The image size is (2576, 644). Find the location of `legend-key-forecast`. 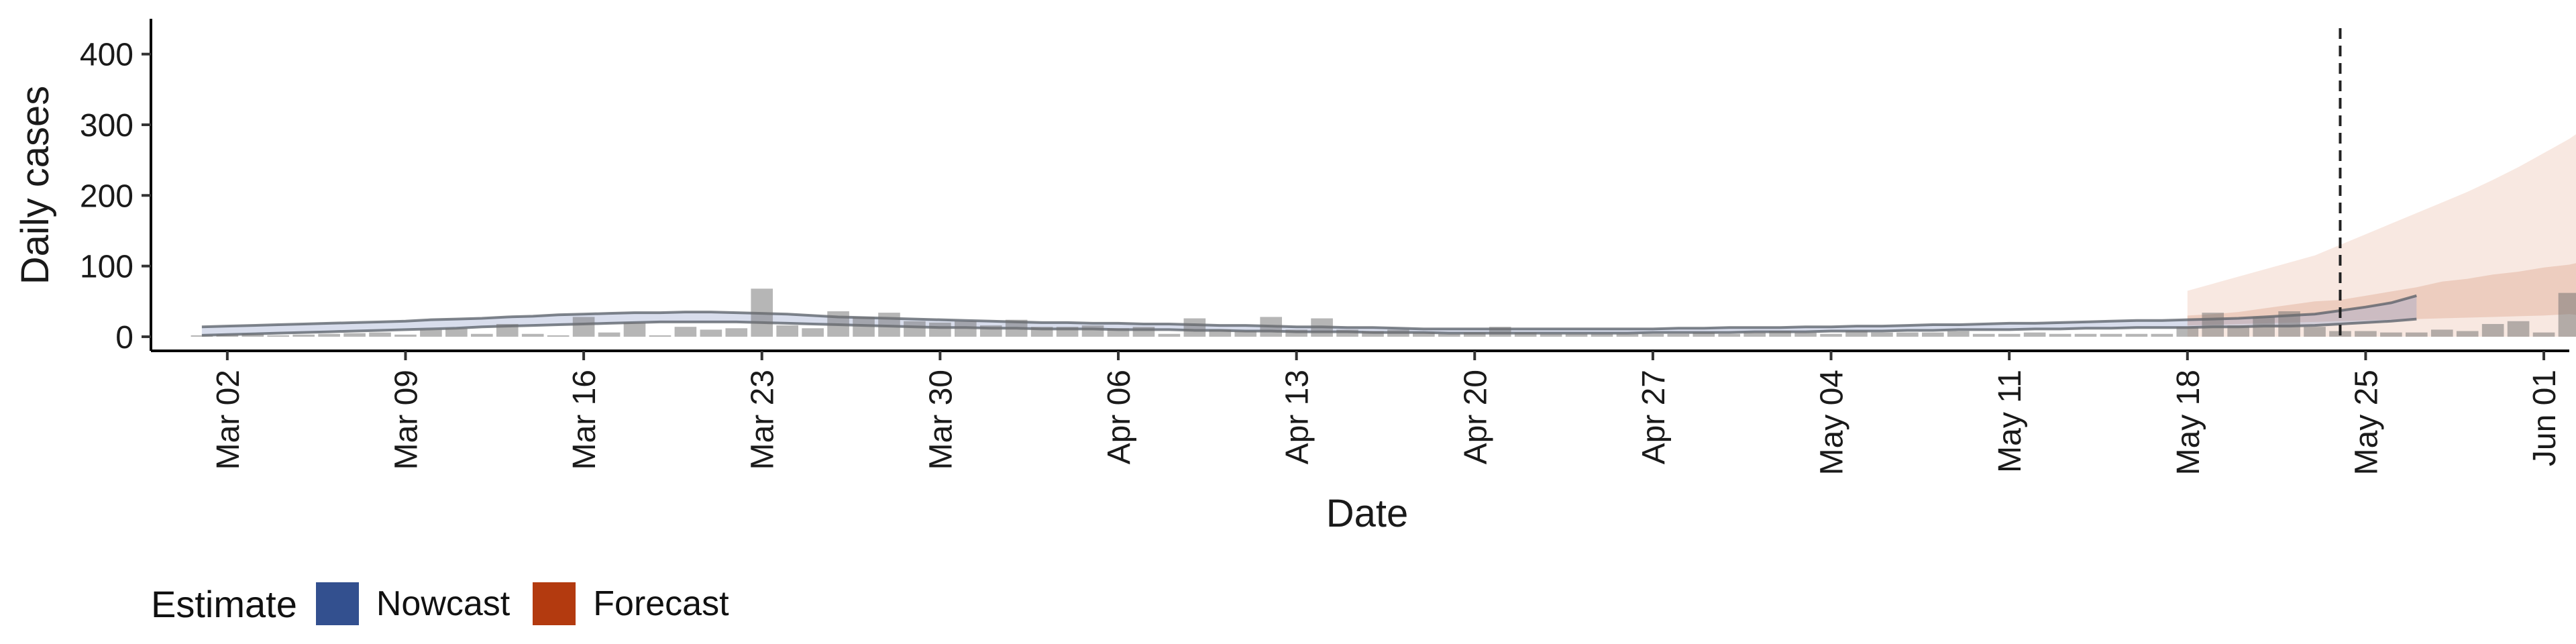

legend-key-forecast is located at coordinates (554, 603).